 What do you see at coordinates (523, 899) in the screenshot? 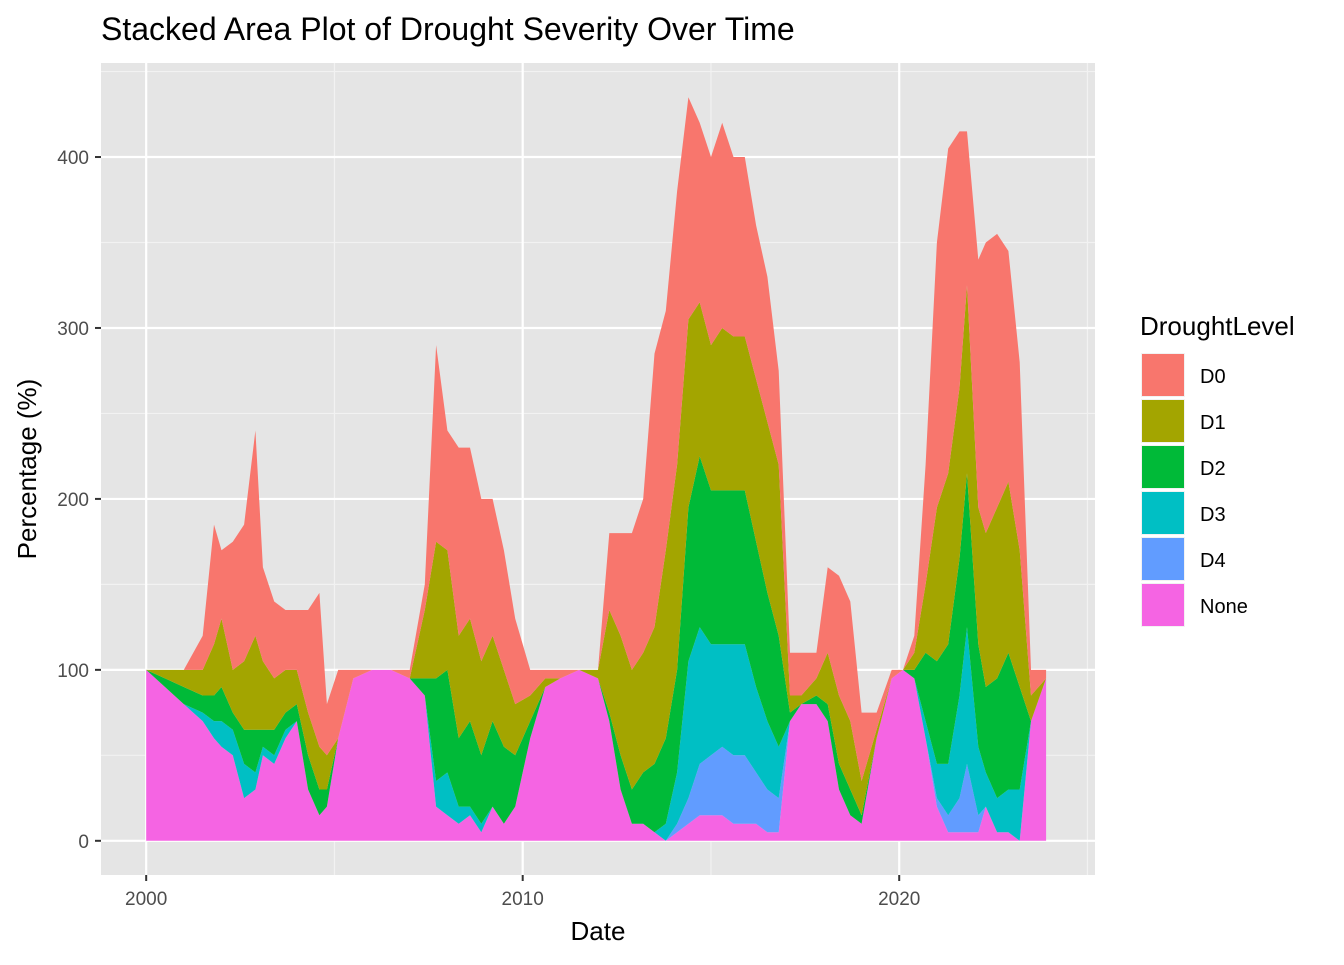
I see `x-tick-label: 2010` at bounding box center [523, 899].